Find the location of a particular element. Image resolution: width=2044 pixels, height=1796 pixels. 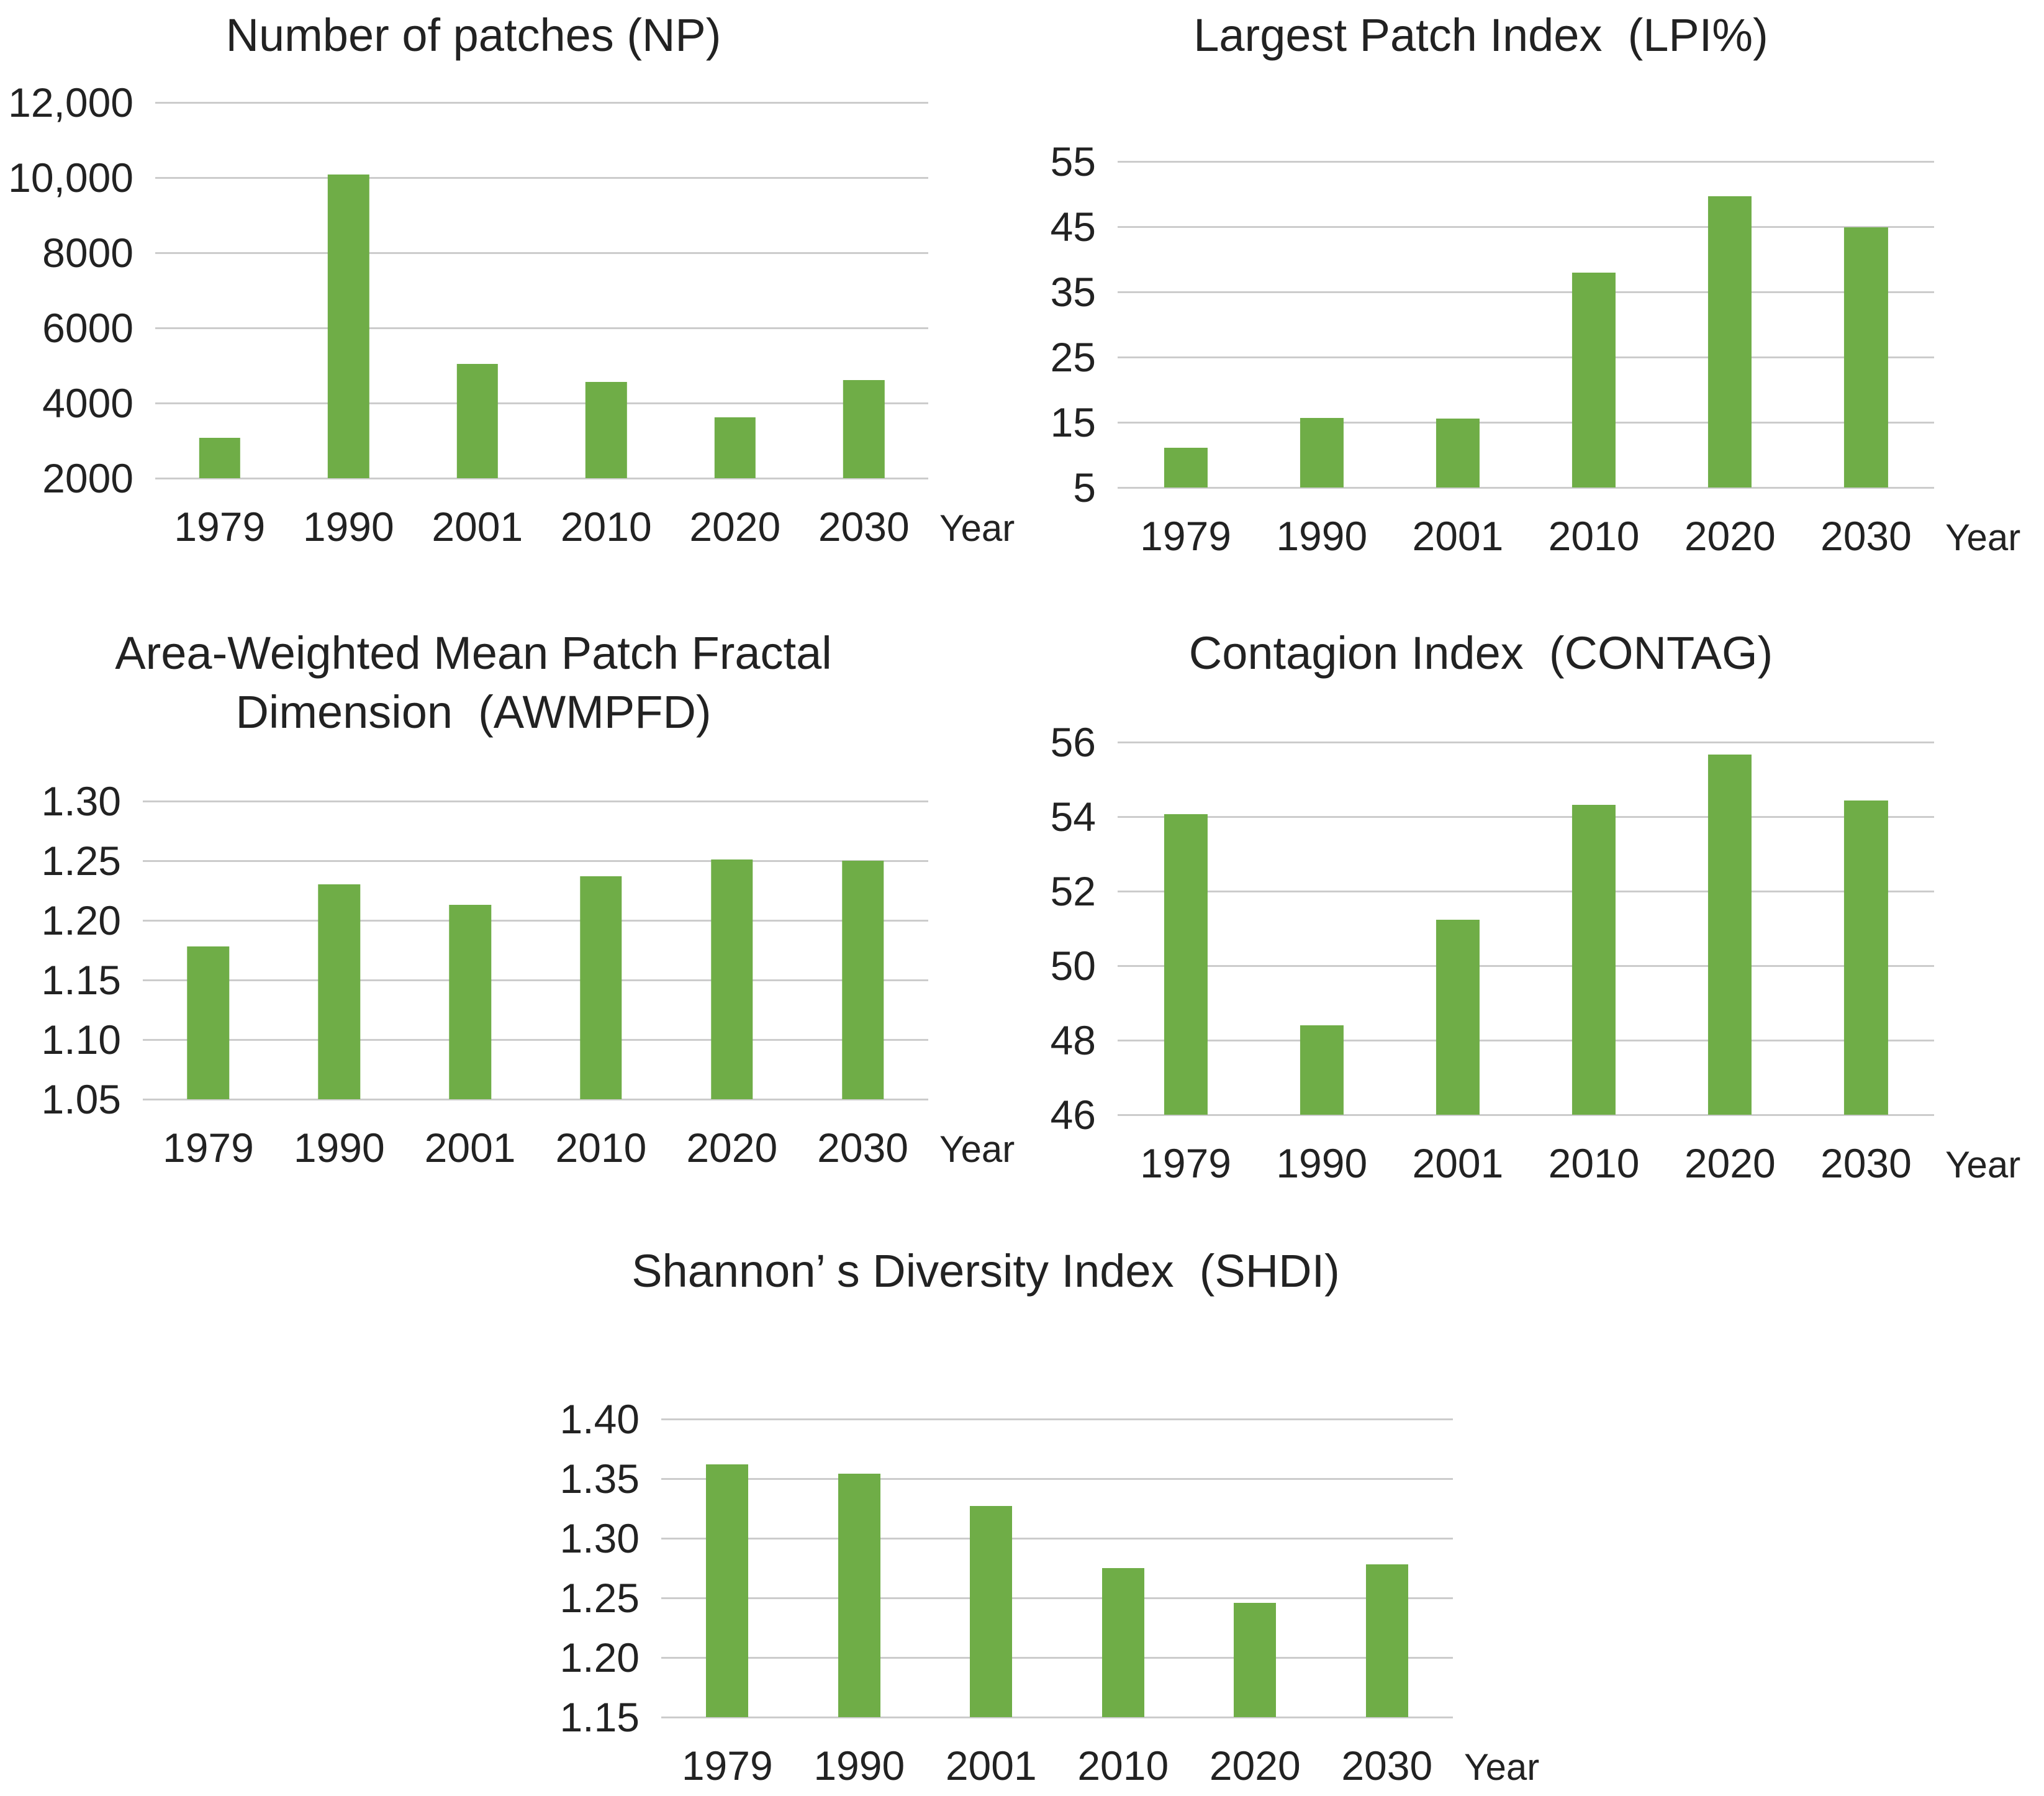

y-axis: 5 15 25 35 45 55 is located at coordinates (1073, 324).